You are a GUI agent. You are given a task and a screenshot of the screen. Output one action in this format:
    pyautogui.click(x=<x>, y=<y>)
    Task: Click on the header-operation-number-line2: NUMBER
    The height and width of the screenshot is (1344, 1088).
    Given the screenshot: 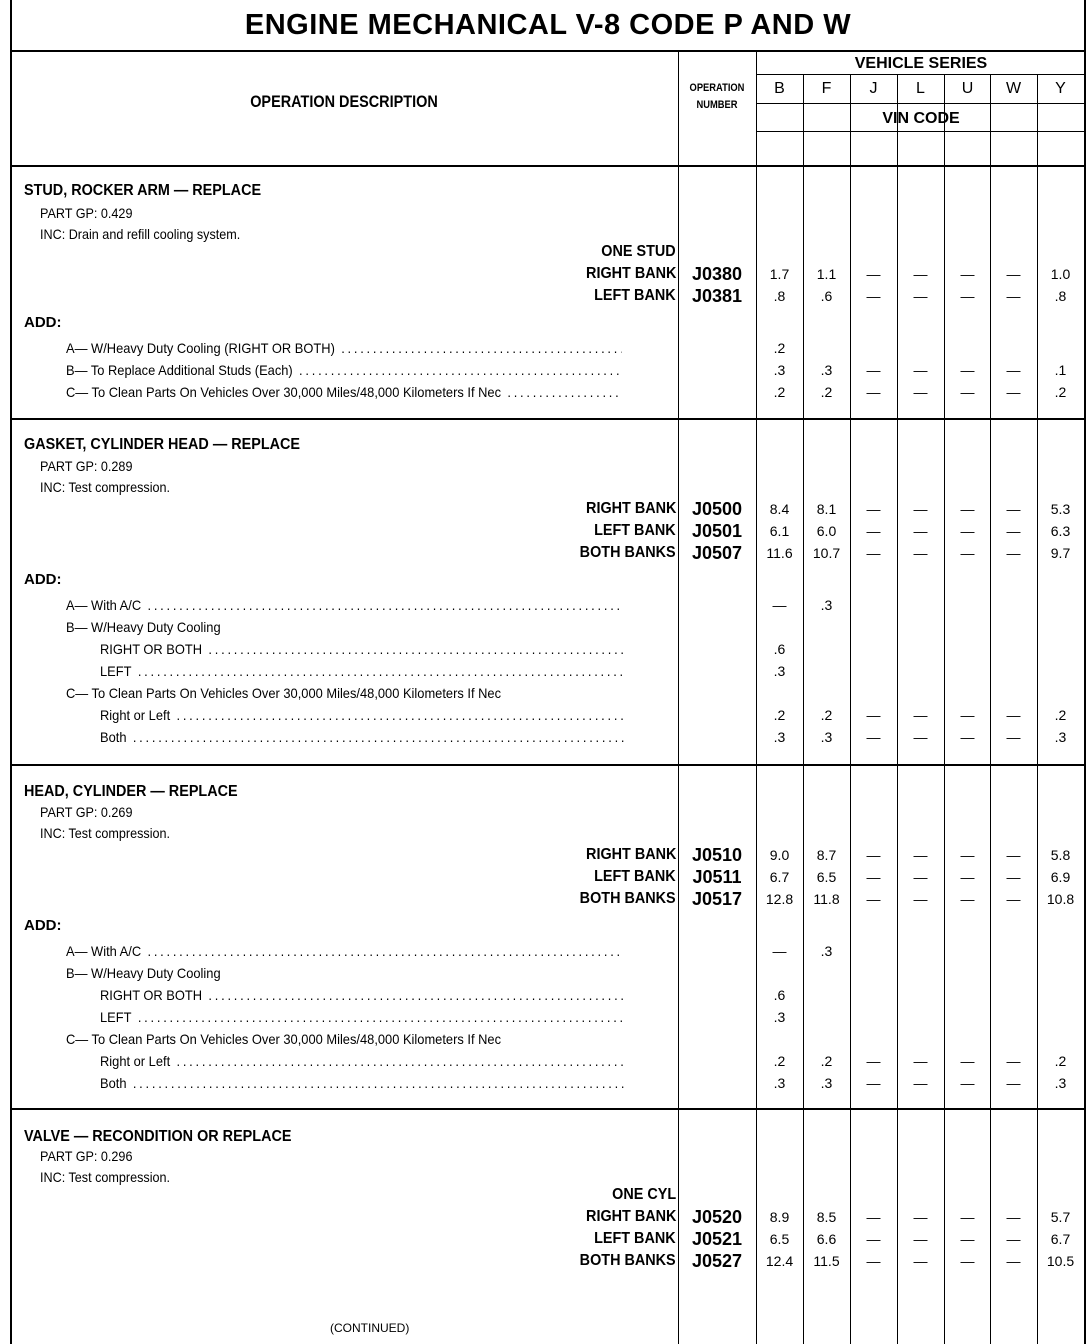 What is the action you would take?
    pyautogui.click(x=717, y=105)
    